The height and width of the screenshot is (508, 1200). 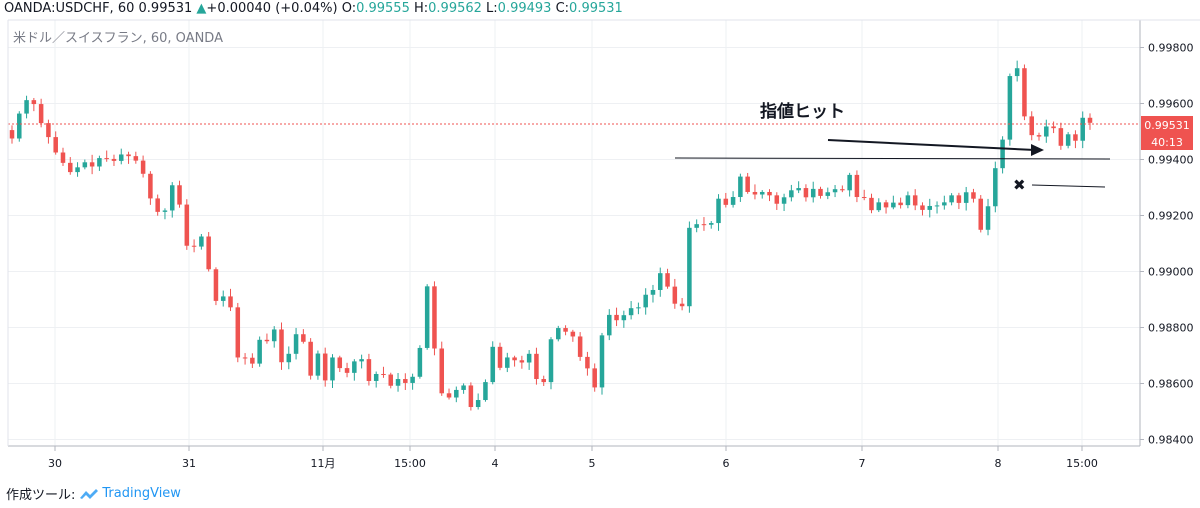 I want to click on chart-title: 米ドル／スイスフラン, 60, OANDA, so click(x=118, y=38).